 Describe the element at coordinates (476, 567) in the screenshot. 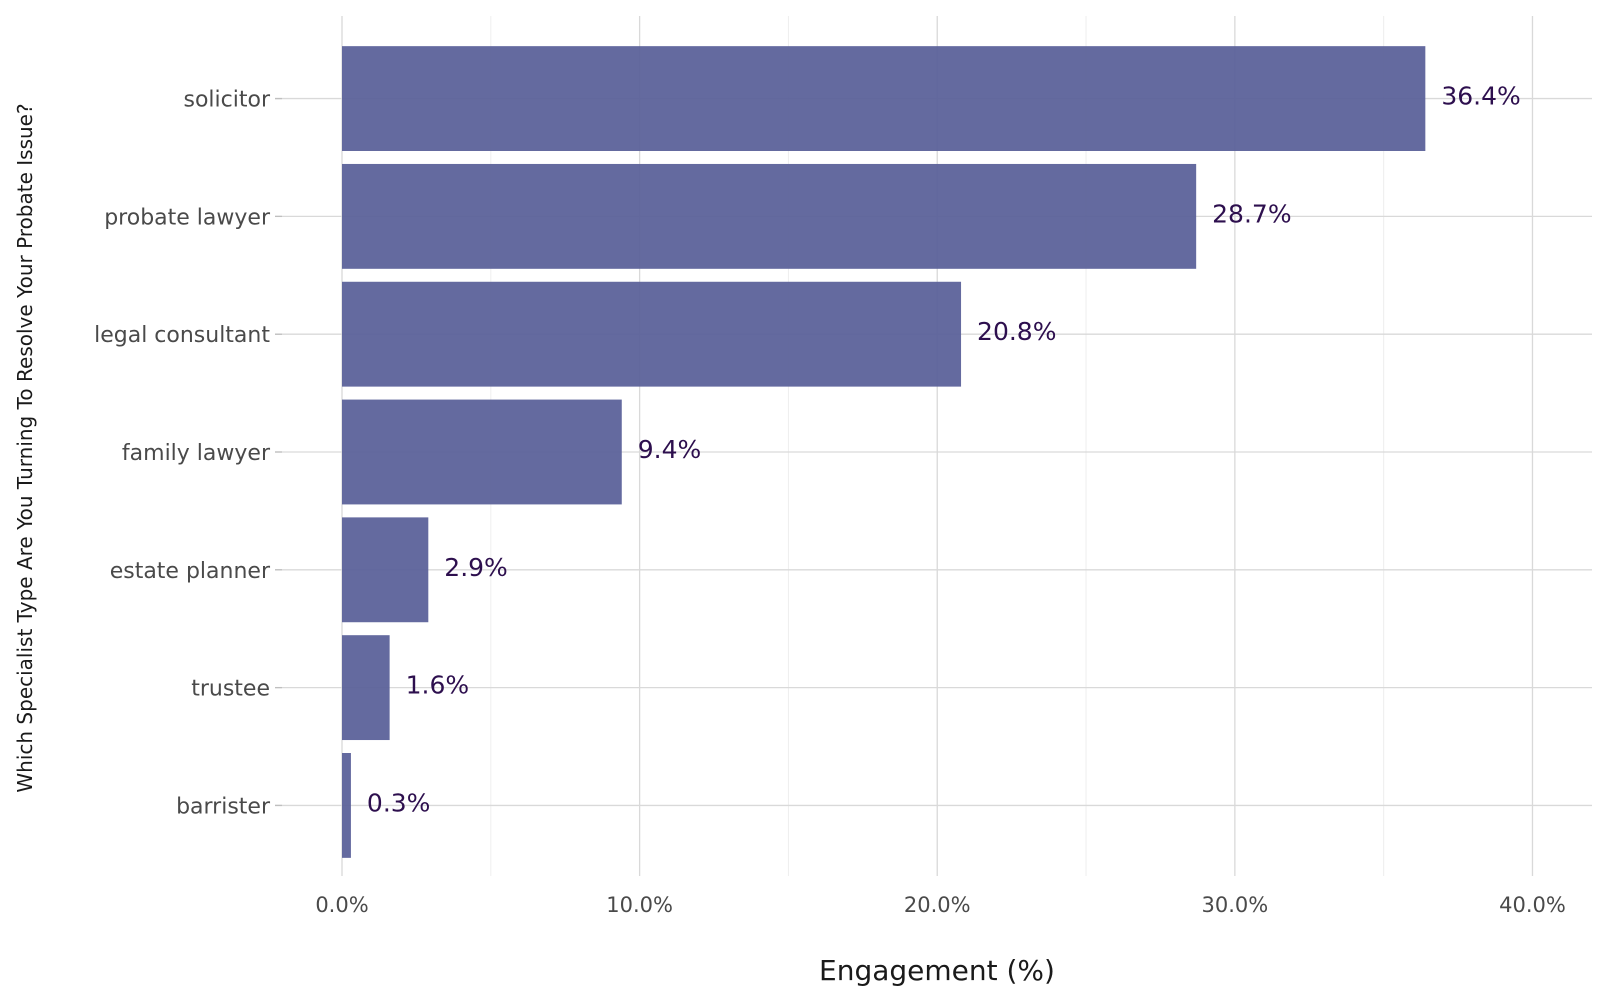

I see `bar-value-label: 2.9%` at that location.